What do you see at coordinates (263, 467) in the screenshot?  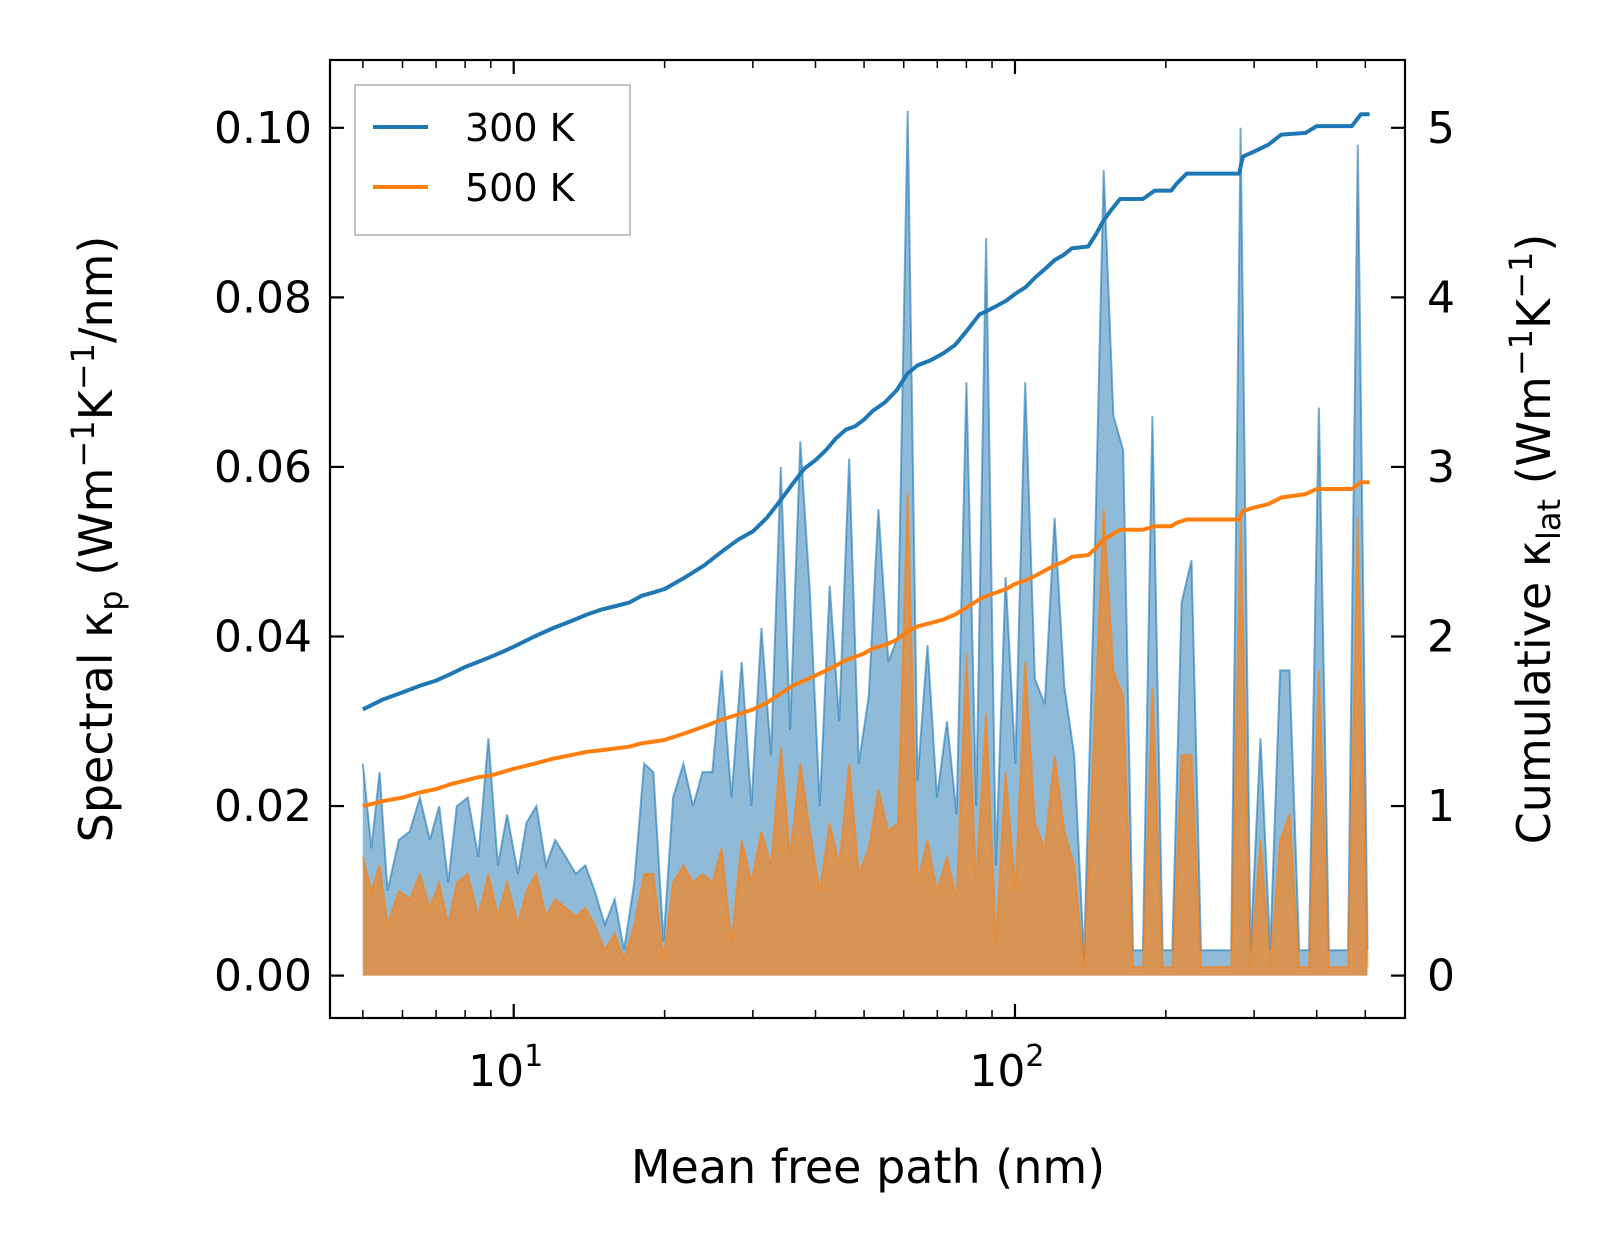 I see `left-y-tick-label: 0.06` at bounding box center [263, 467].